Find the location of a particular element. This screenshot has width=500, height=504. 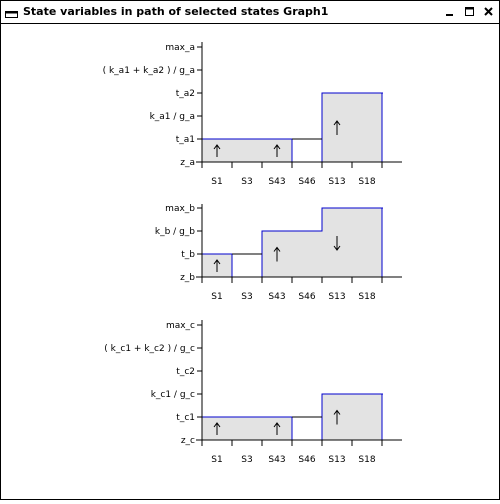

graph-c-x-label: S46 is located at coordinates (306, 460).